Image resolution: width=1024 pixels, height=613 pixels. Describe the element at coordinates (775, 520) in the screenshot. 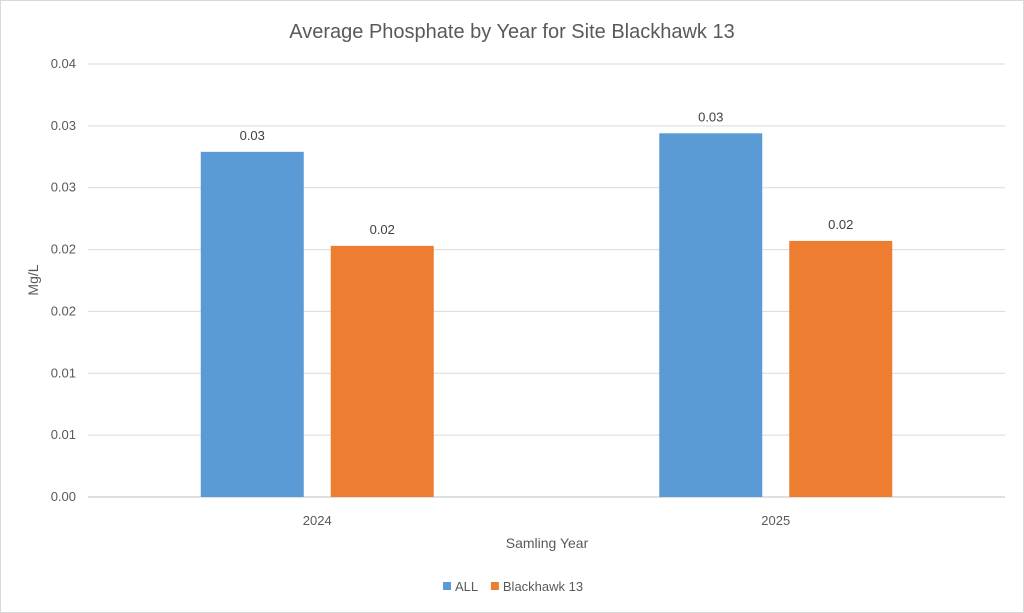

I see `x-tick-label: 2025` at that location.